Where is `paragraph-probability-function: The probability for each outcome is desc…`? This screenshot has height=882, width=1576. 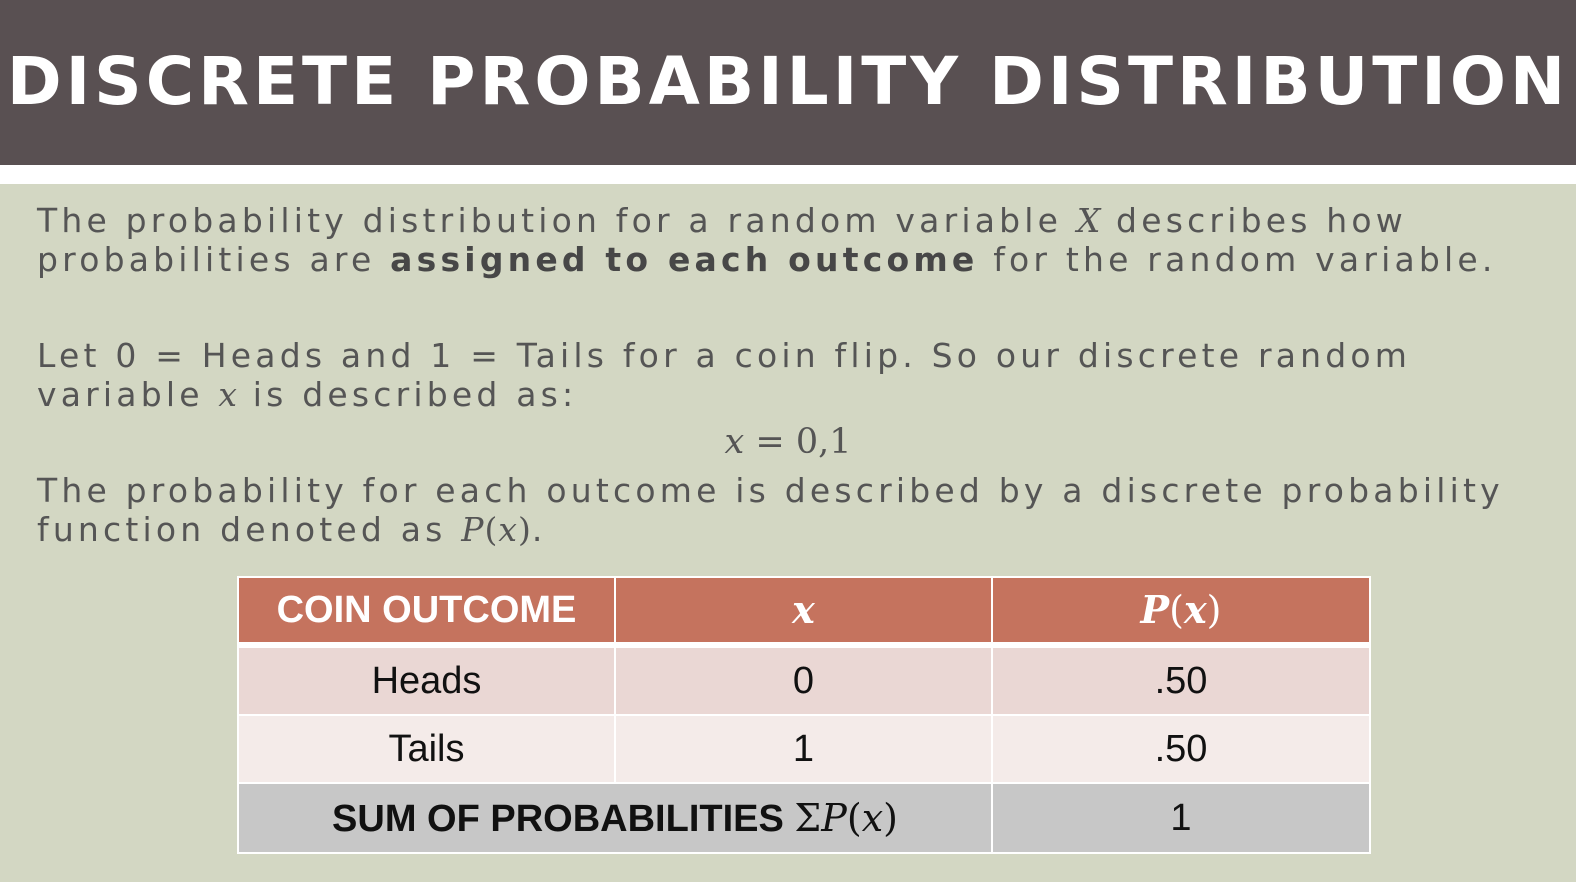 paragraph-probability-function: The probability for each outcome is desc… is located at coordinates (792, 510).